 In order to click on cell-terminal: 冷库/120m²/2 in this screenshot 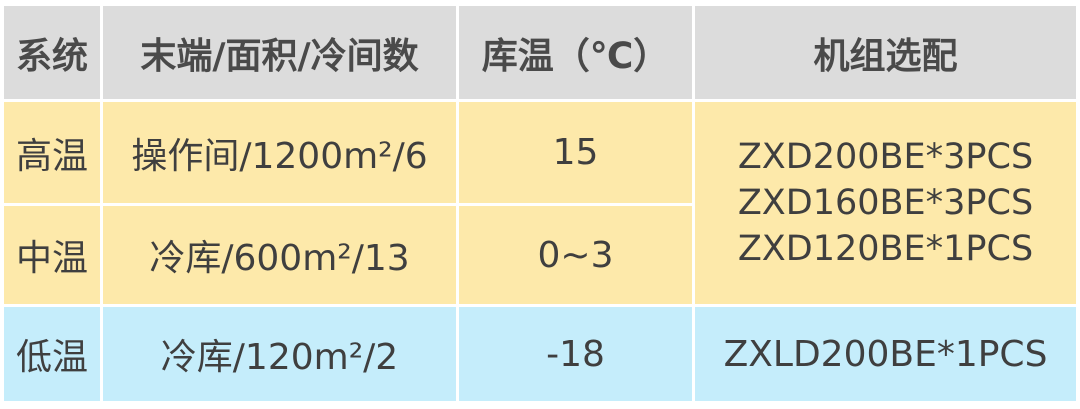, I will do `click(279, 354)`.